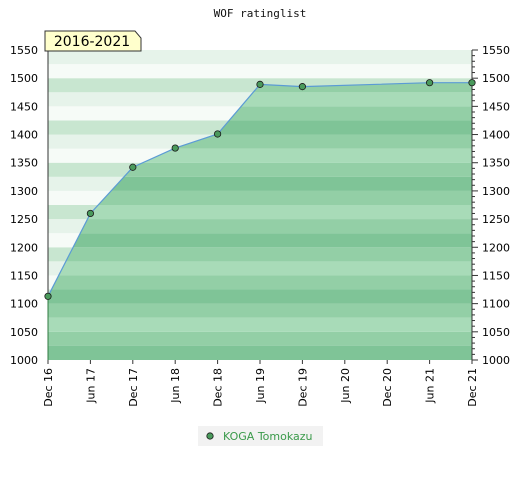 The width and height of the screenshot is (520, 484). I want to click on x-tick-label: Dec 19, so click(302, 387).